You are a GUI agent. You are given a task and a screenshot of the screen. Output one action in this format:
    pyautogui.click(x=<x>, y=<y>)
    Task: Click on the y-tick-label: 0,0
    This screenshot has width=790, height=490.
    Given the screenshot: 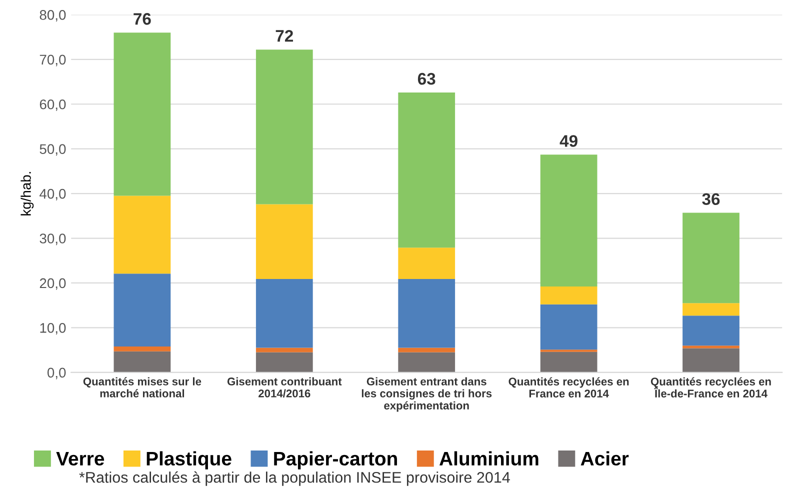 What is the action you would take?
    pyautogui.click(x=56, y=374)
    